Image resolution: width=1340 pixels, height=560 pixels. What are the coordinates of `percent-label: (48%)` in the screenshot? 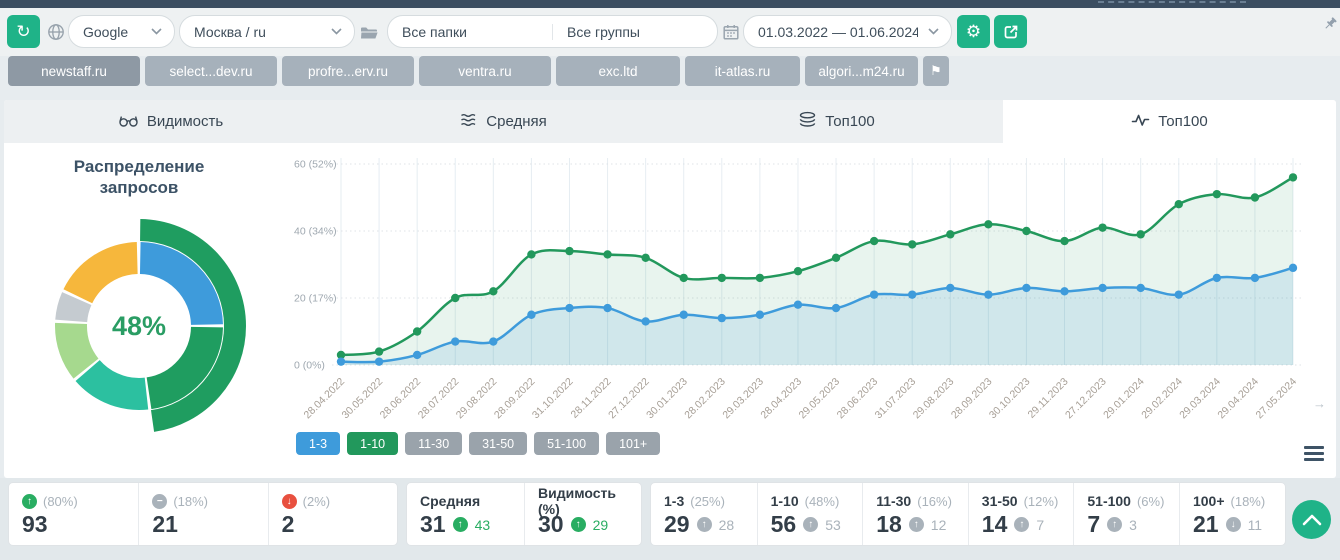 It's located at (822, 501).